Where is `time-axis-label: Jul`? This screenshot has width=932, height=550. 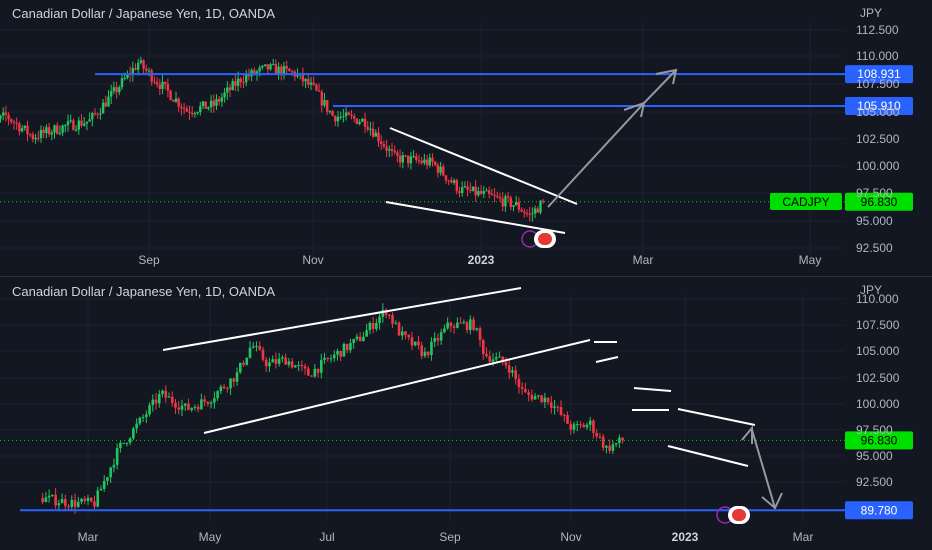 time-axis-label: Jul is located at coordinates (326, 537).